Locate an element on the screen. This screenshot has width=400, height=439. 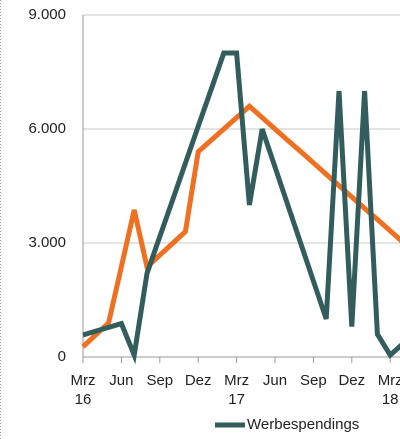
legend-label: Werbespendings is located at coordinates (303, 424).